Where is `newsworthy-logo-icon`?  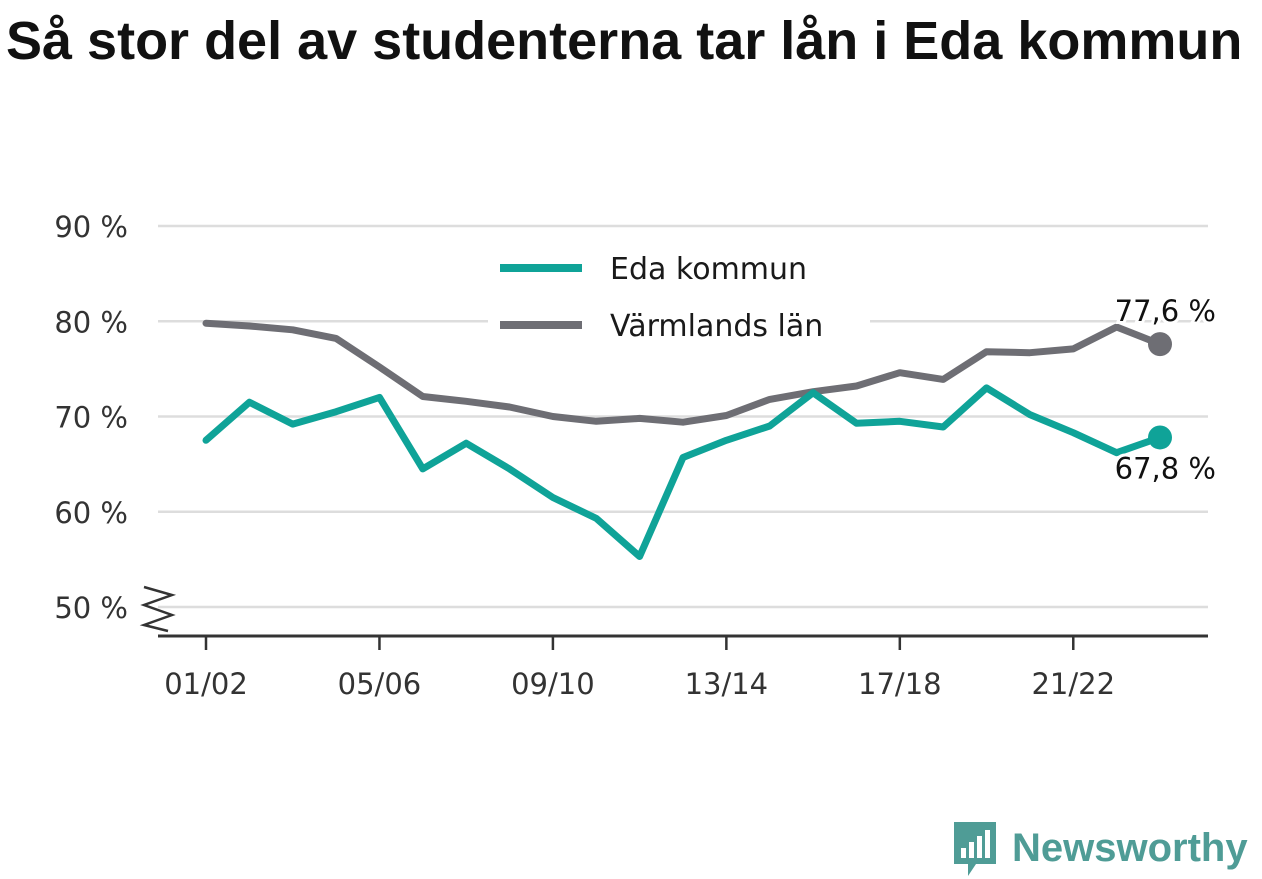 newsworthy-logo-icon is located at coordinates (975, 849).